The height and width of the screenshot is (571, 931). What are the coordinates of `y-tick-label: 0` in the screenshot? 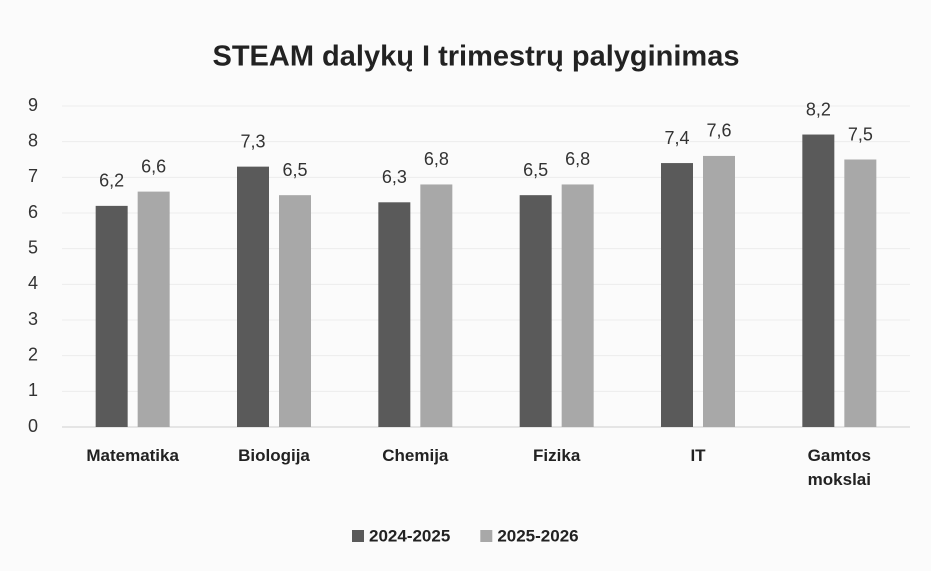 It's located at (33, 426).